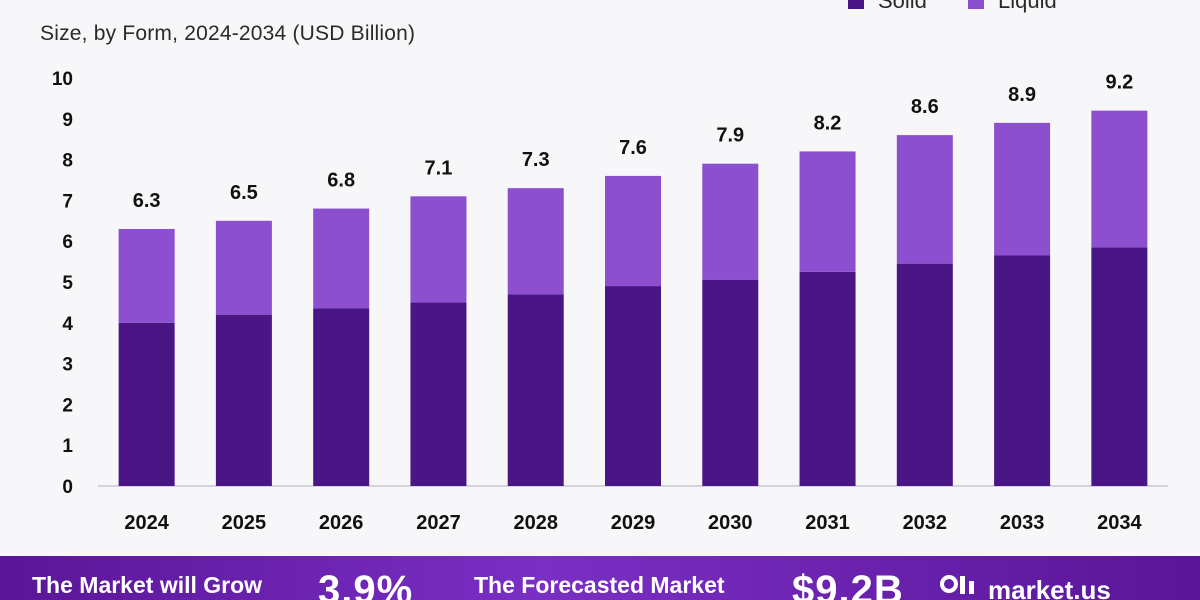 This screenshot has height=600, width=1200. What do you see at coordinates (67, 405) in the screenshot?
I see `y-tick-label: 2` at bounding box center [67, 405].